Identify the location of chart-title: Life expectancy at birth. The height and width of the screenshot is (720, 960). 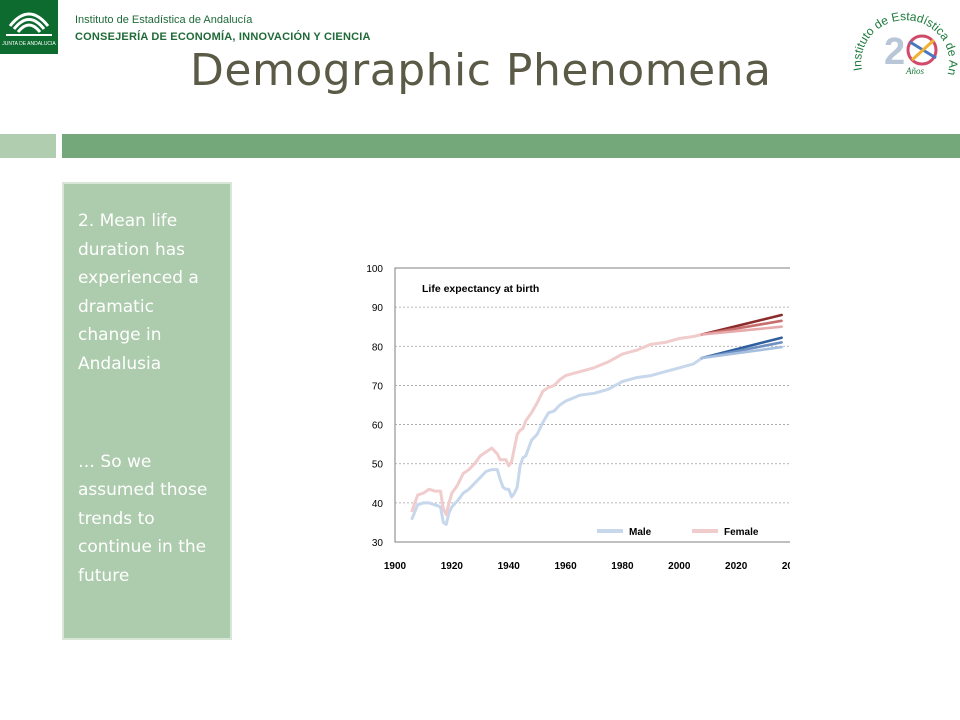
(480, 289).